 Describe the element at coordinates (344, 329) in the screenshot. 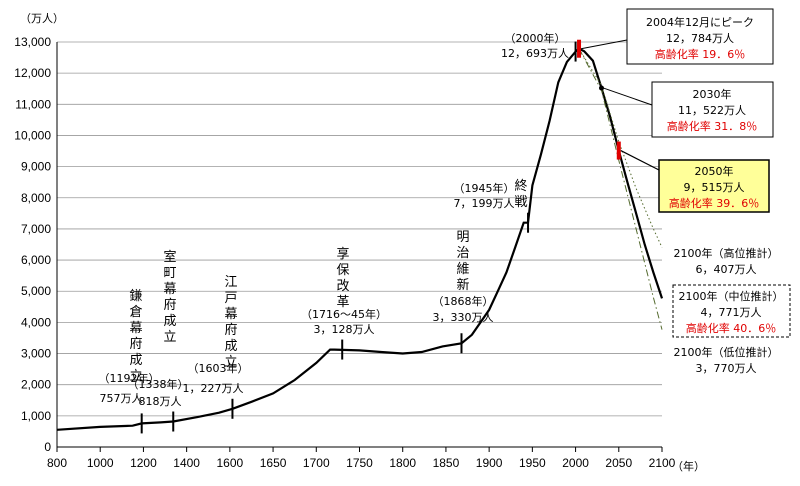

I see `event-value-kyoho: 3，128万人` at that location.